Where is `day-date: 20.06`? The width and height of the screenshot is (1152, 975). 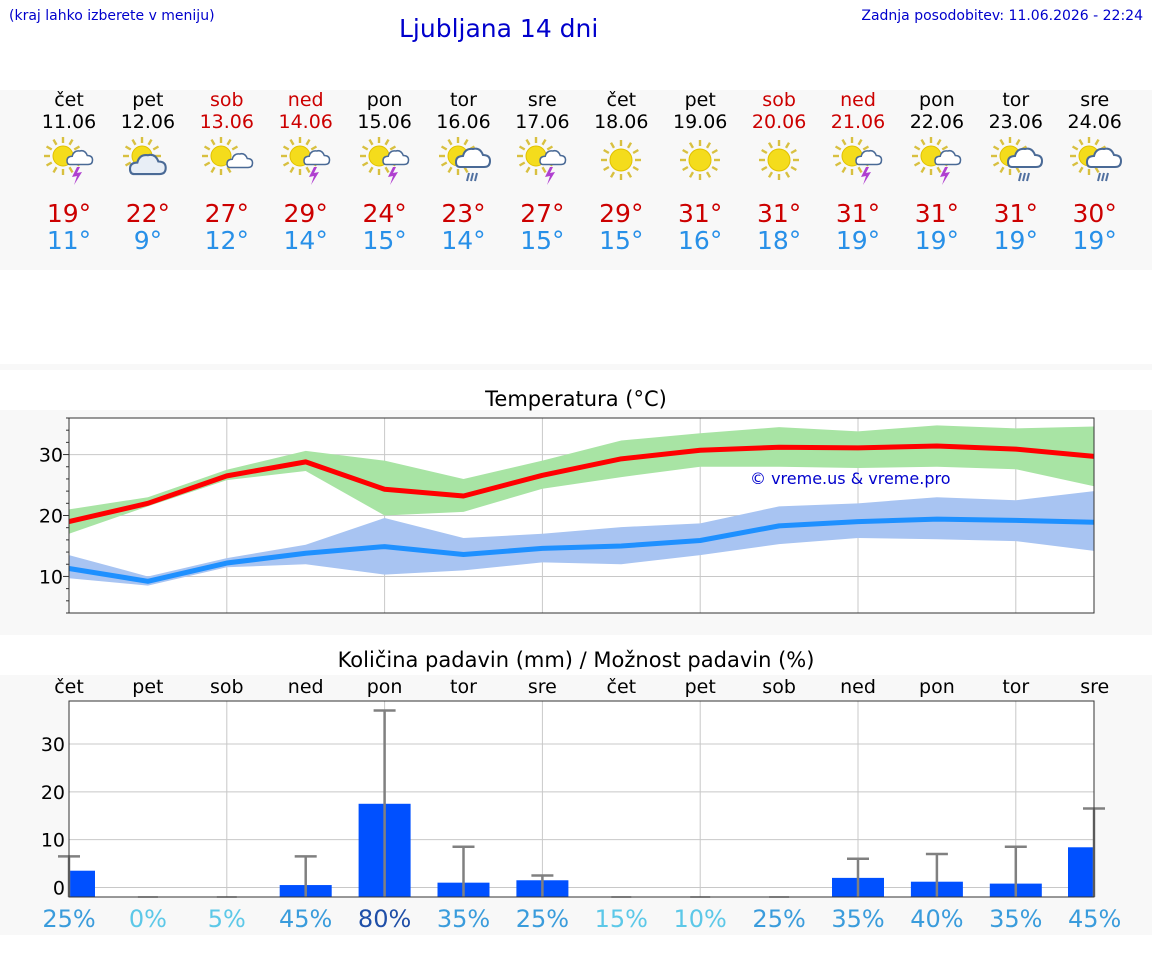
day-date: 20.06 is located at coordinates (779, 122).